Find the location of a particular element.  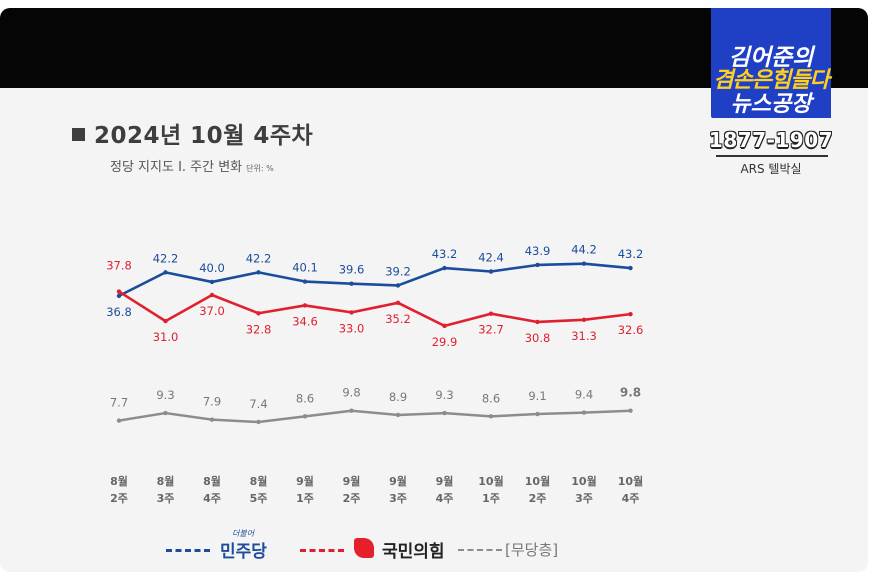

data-label: 9.1 is located at coordinates (537, 396).